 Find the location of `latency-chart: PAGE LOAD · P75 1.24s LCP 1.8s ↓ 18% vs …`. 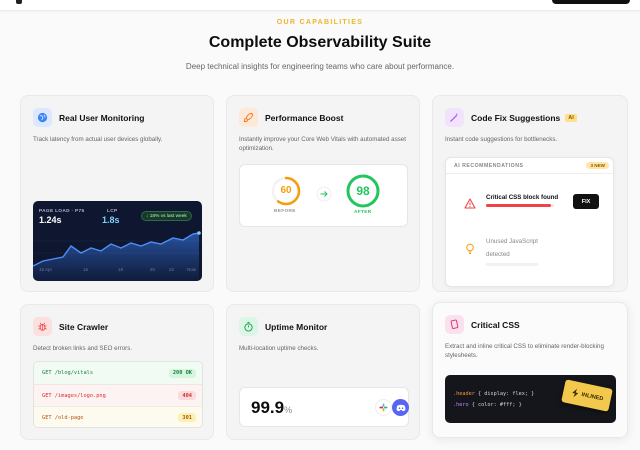

latency-chart: PAGE LOAD · P75 1.24s LCP 1.8s ↓ 18% vs … is located at coordinates (117, 241).